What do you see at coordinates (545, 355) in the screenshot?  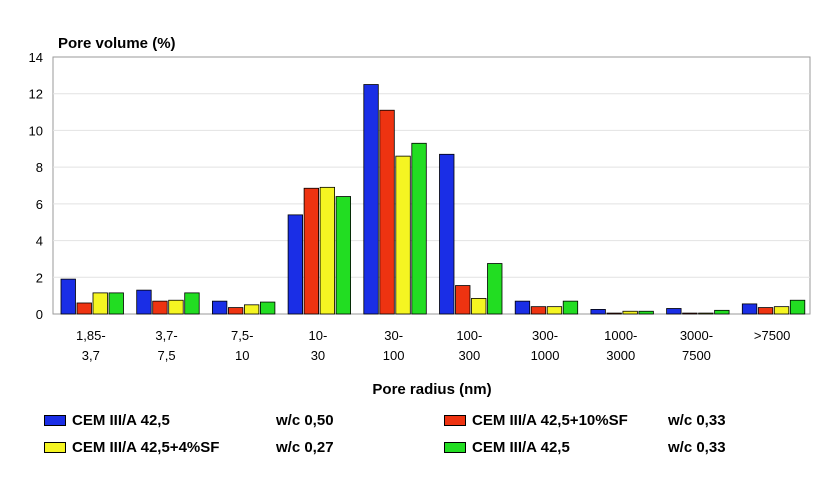 I see `x-tick-label: 1000` at bounding box center [545, 355].